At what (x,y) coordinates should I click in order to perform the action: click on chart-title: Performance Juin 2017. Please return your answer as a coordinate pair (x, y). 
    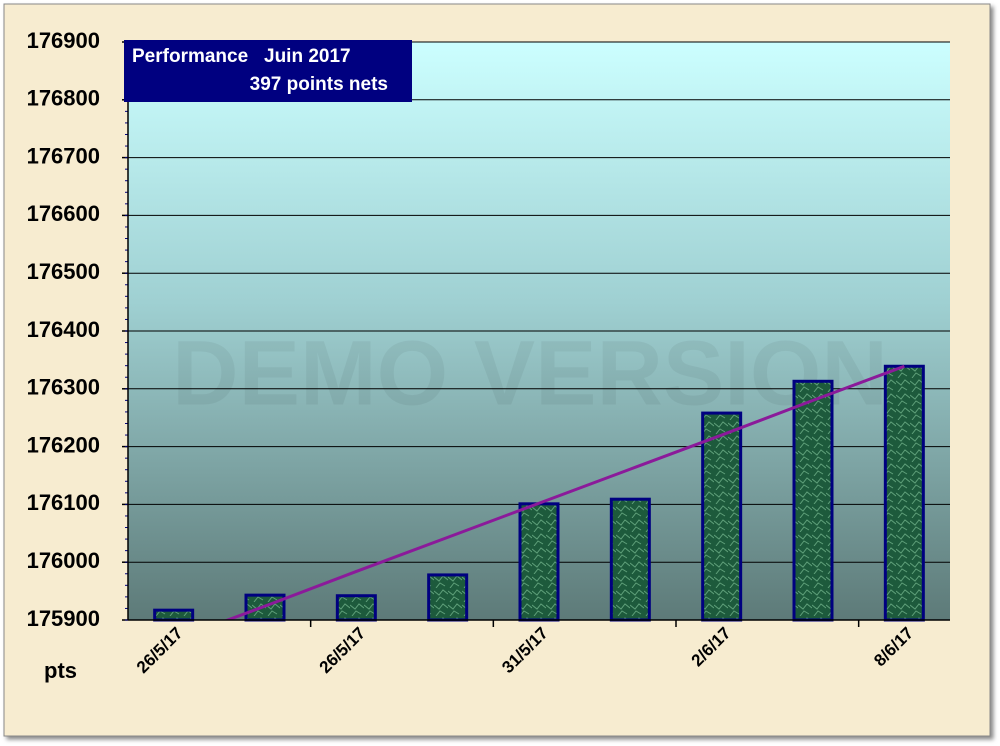
    Looking at the image, I should click on (241, 56).